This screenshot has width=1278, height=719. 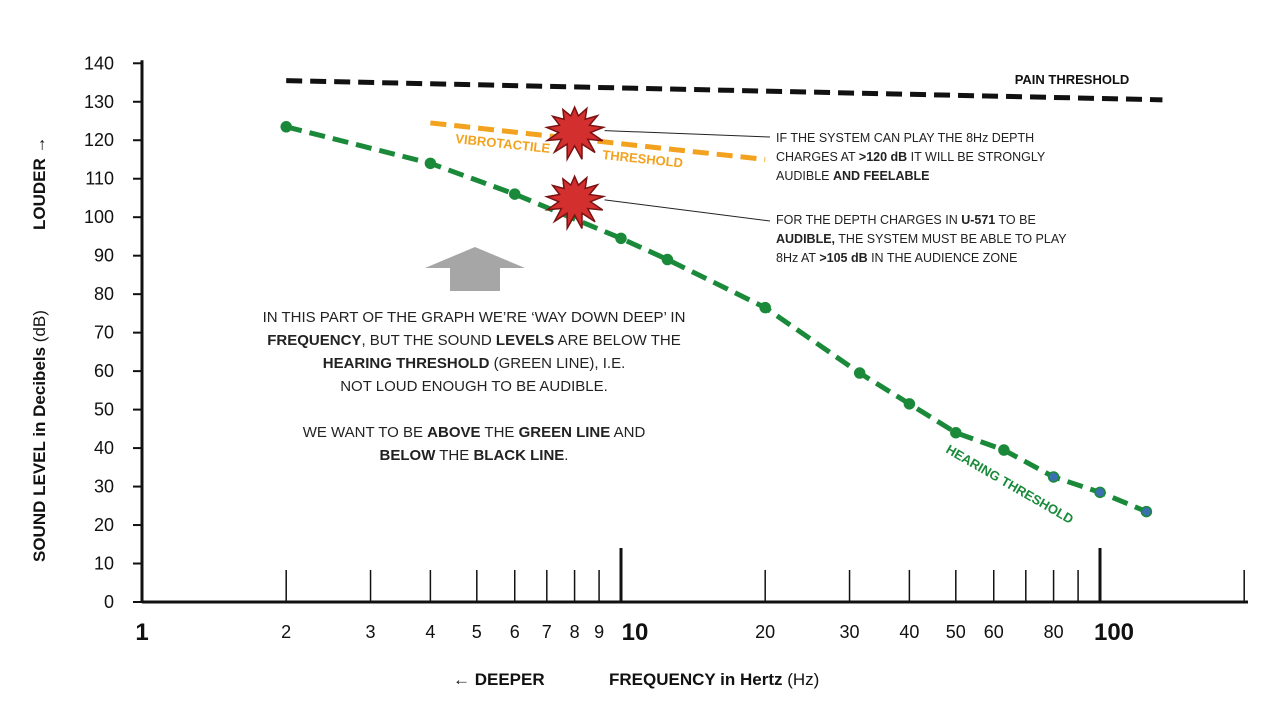 I want to click on y-tick-label: 10, so click(x=104, y=564).